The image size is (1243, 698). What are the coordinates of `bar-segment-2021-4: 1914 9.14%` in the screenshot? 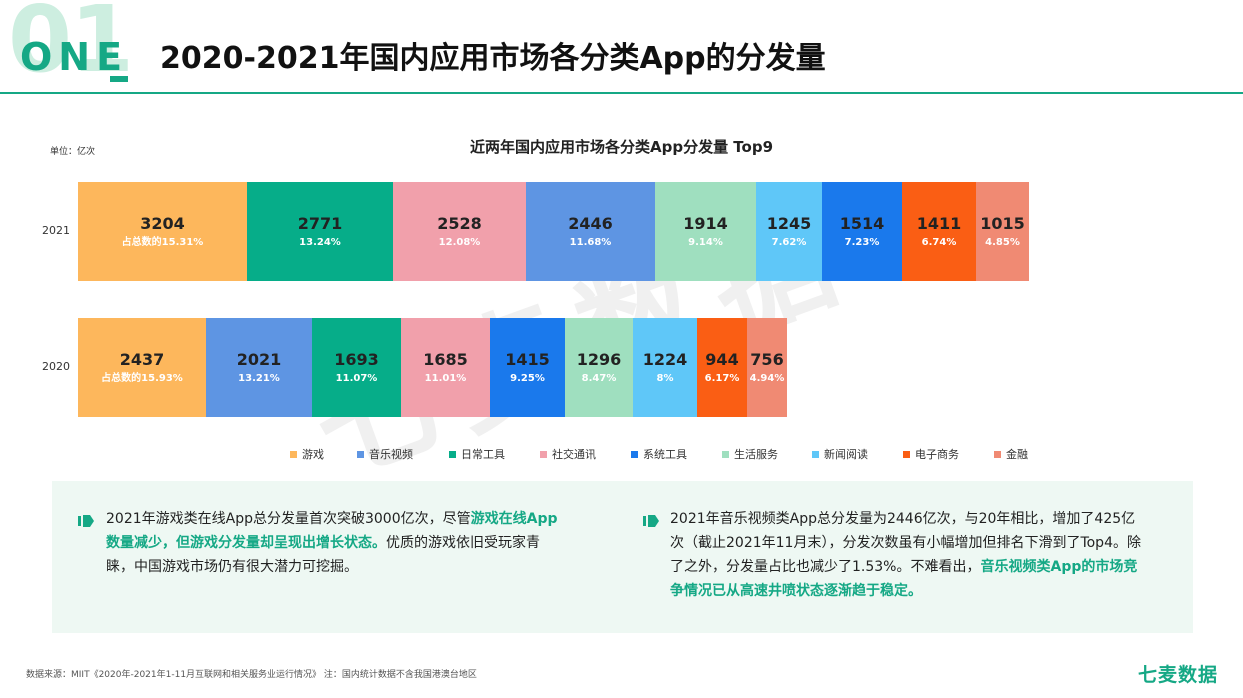 It's located at (705, 231).